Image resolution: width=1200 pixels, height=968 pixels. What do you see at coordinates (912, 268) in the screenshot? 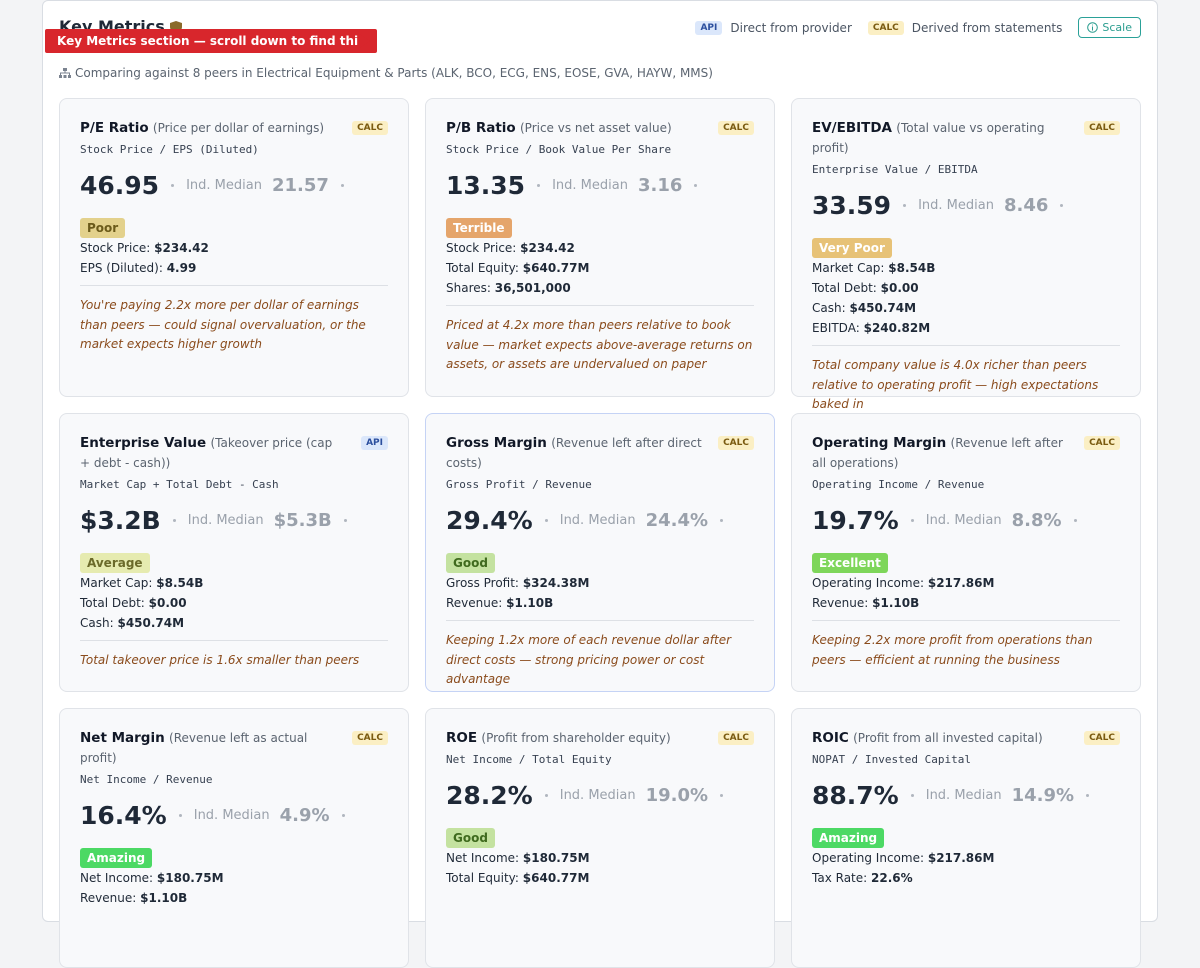
I see `detail-value: $8.54B` at bounding box center [912, 268].